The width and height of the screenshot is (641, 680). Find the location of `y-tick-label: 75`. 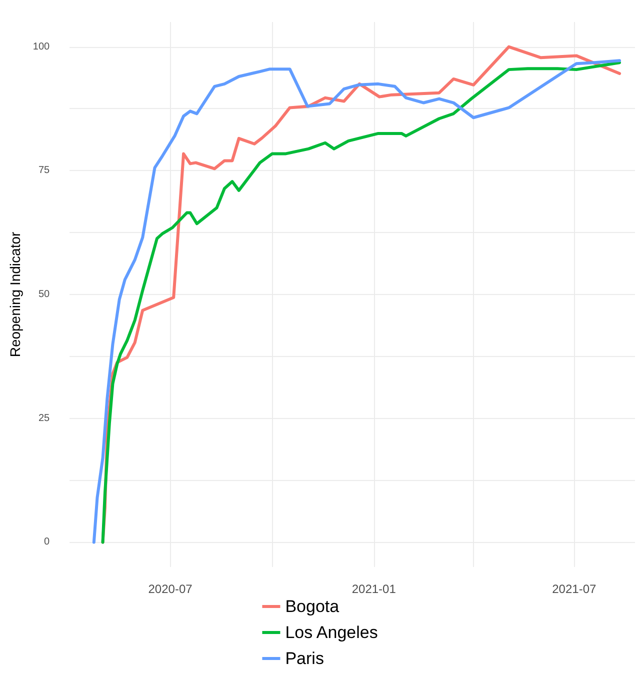

y-tick-label: 75 is located at coordinates (44, 170).